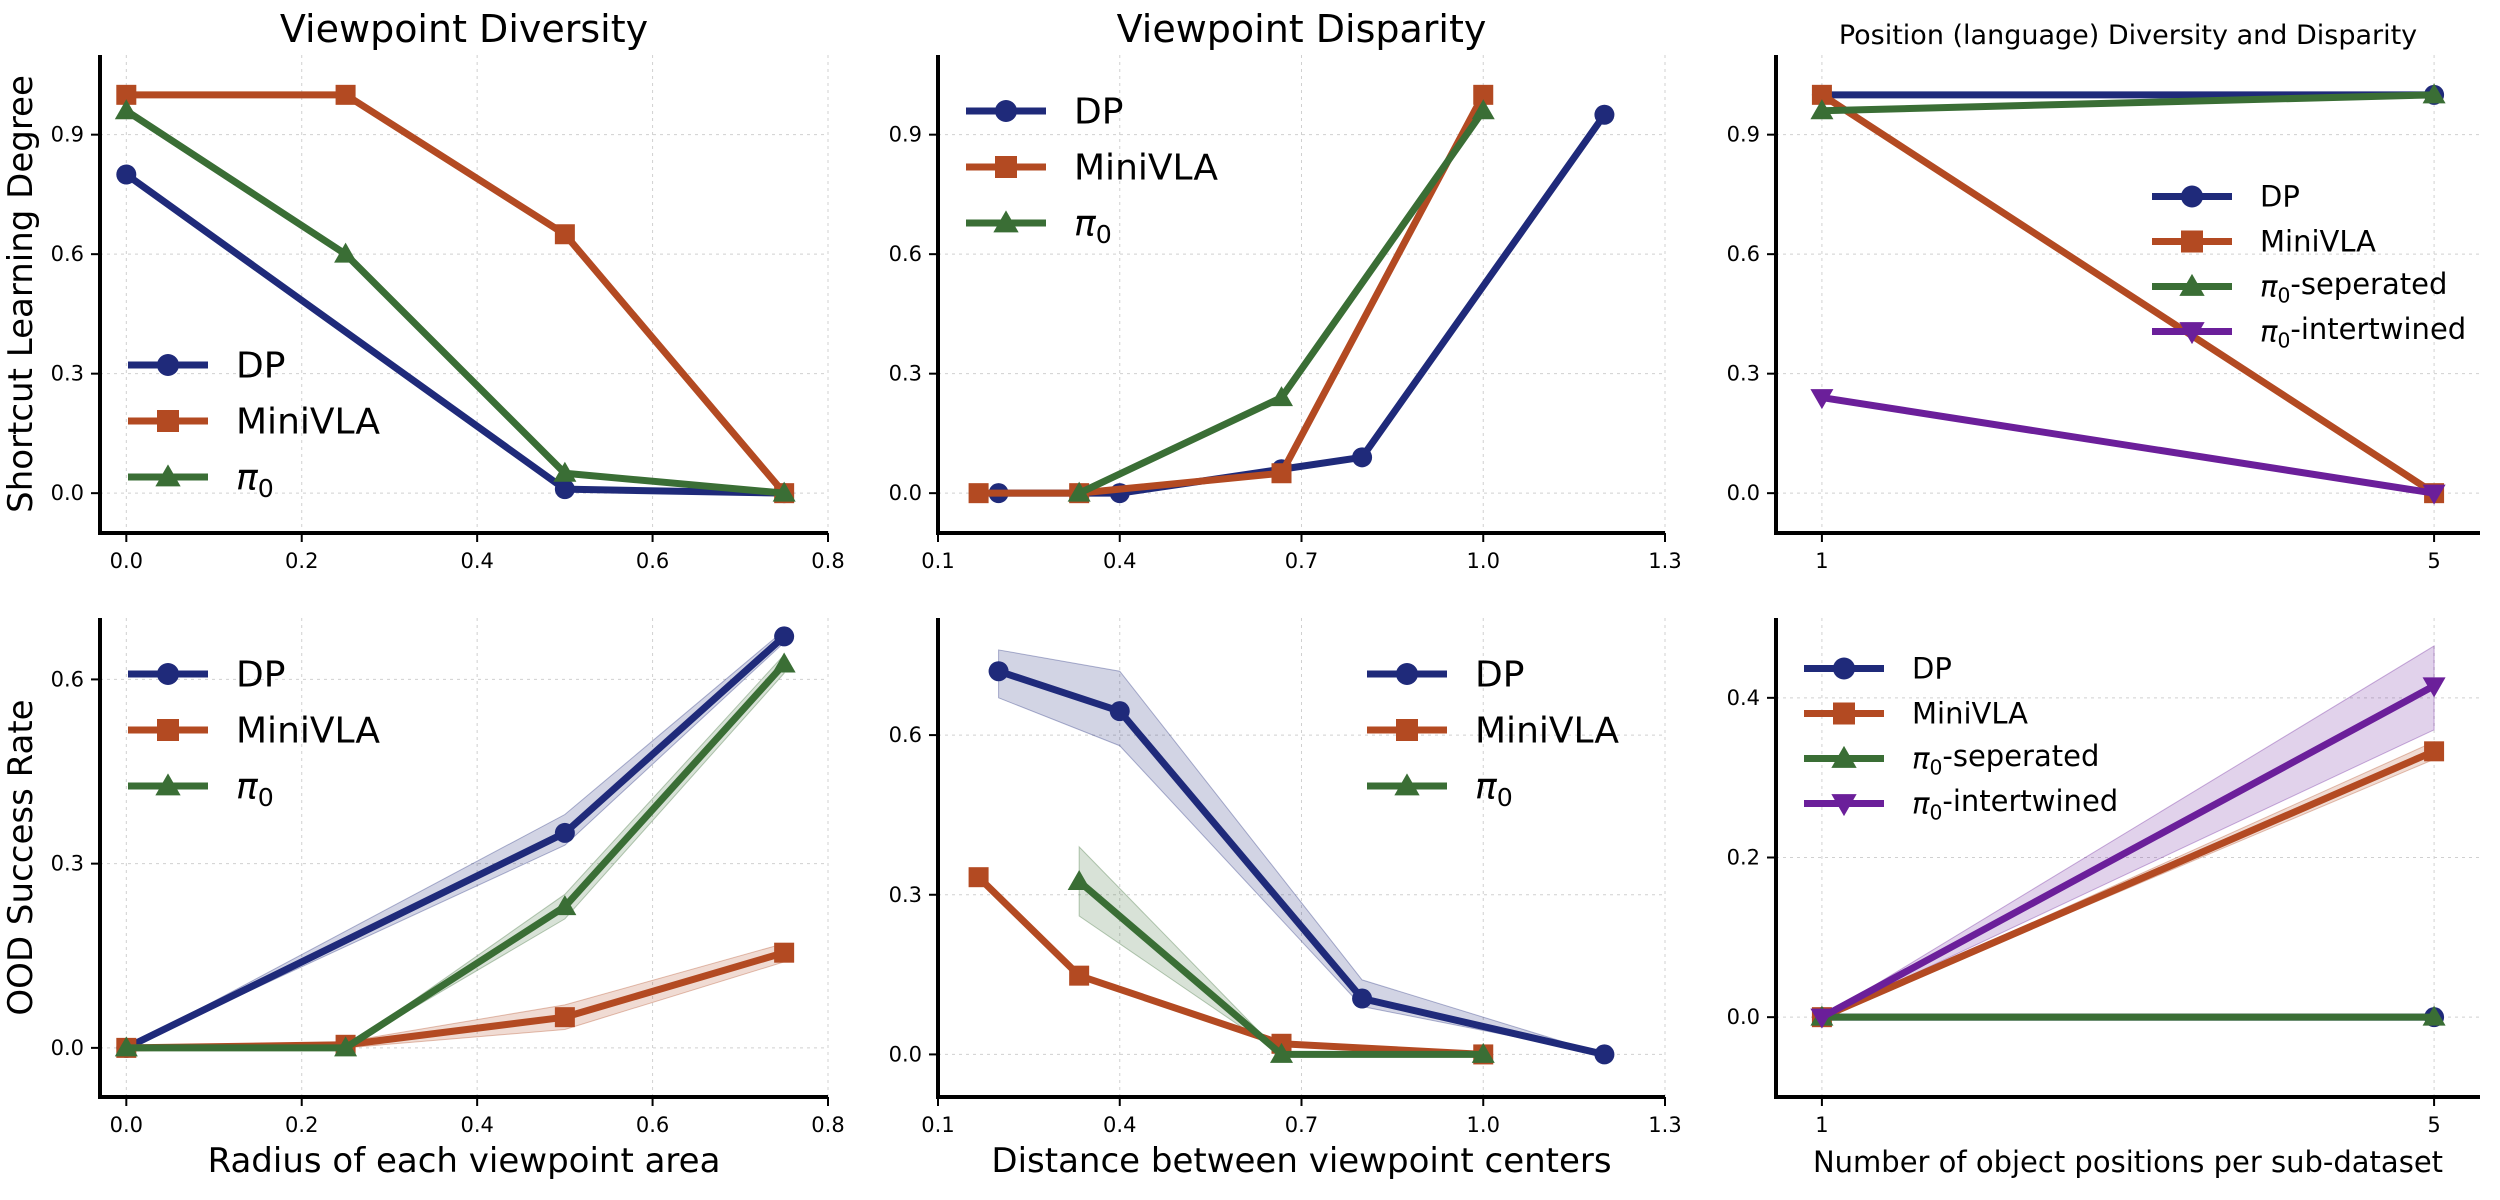 The width and height of the screenshot is (2500, 1200). What do you see at coordinates (1302, 29) in the screenshot?
I see `chart-title: Viewpoint Disparity` at bounding box center [1302, 29].